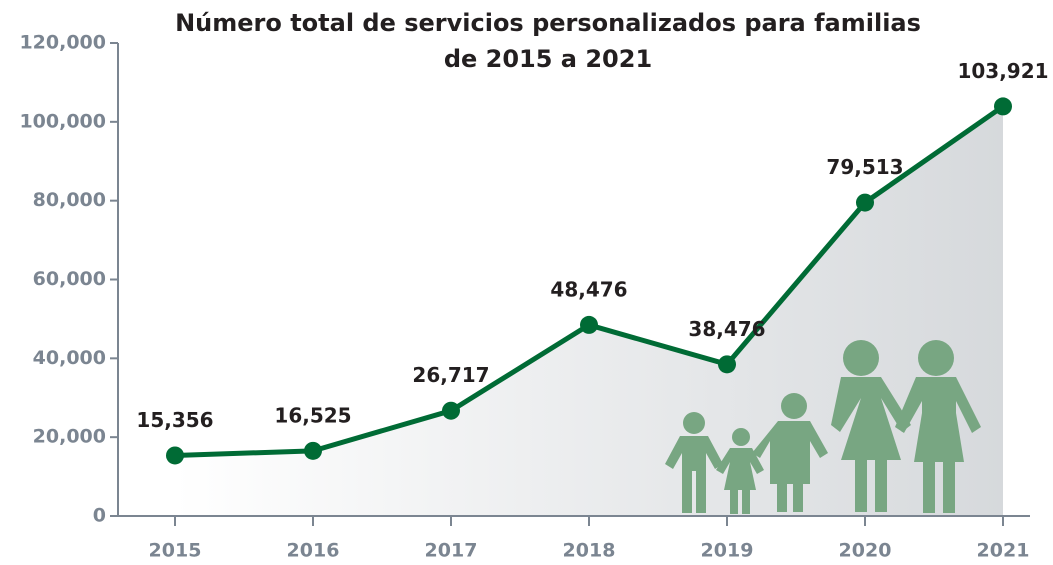 The width and height of the screenshot is (1053, 565). What do you see at coordinates (69, 437) in the screenshot?
I see `y-tick-label: 20,000` at bounding box center [69, 437].